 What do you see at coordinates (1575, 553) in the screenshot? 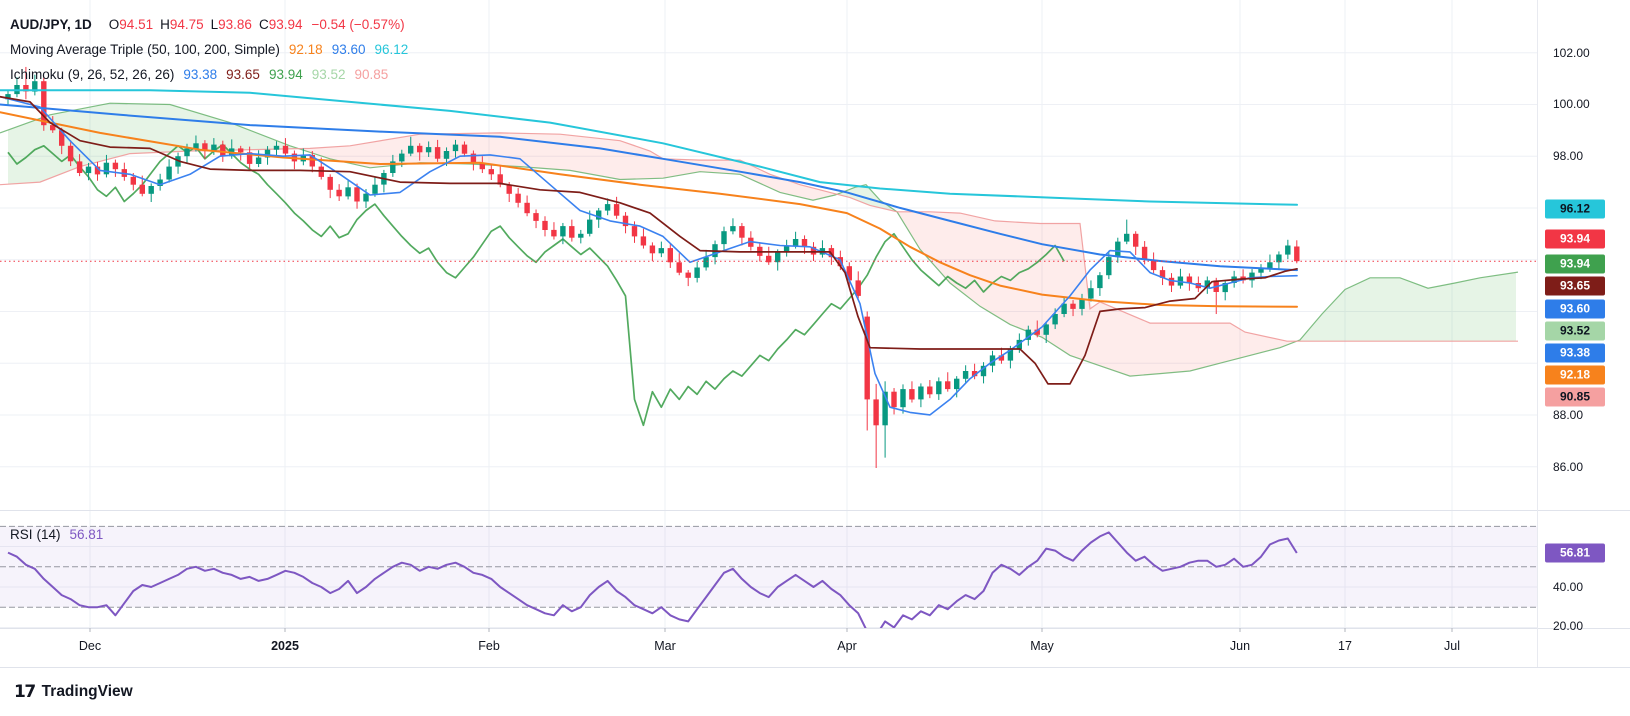
I see `price-badge: 56.81` at bounding box center [1575, 553].